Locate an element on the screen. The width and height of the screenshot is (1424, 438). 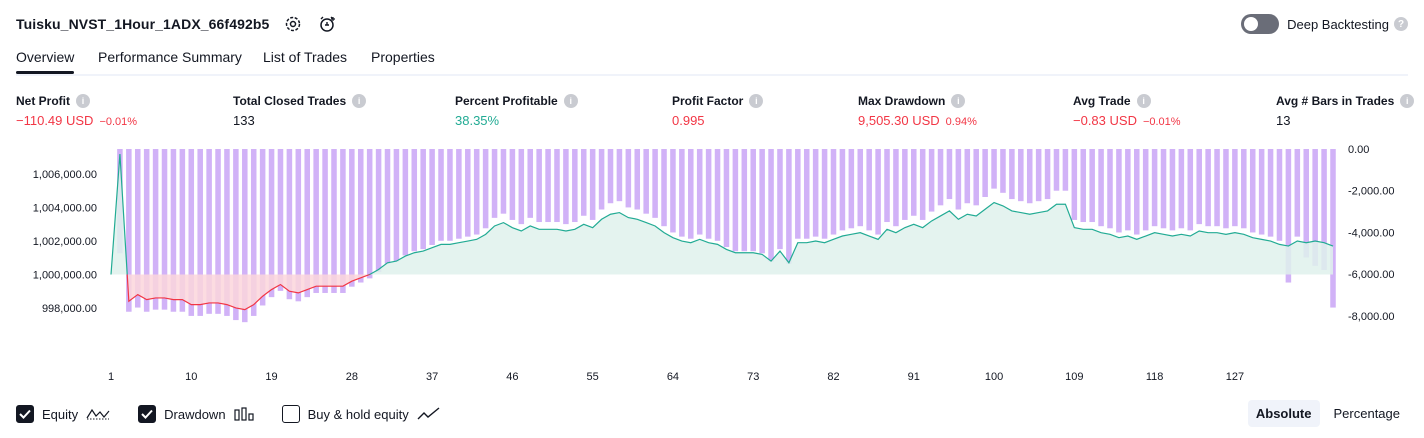
left-axis-tick: 1,006,000.00 is located at coordinates (65, 175).